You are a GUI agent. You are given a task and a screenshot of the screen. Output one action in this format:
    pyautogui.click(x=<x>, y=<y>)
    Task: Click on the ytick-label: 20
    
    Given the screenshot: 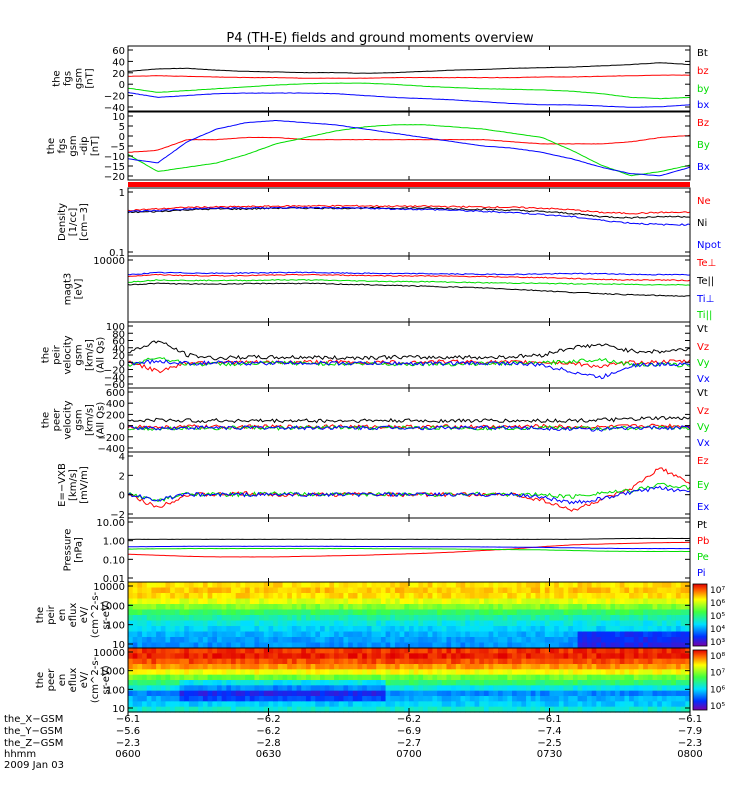 What is the action you would take?
    pyautogui.click(x=118, y=356)
    